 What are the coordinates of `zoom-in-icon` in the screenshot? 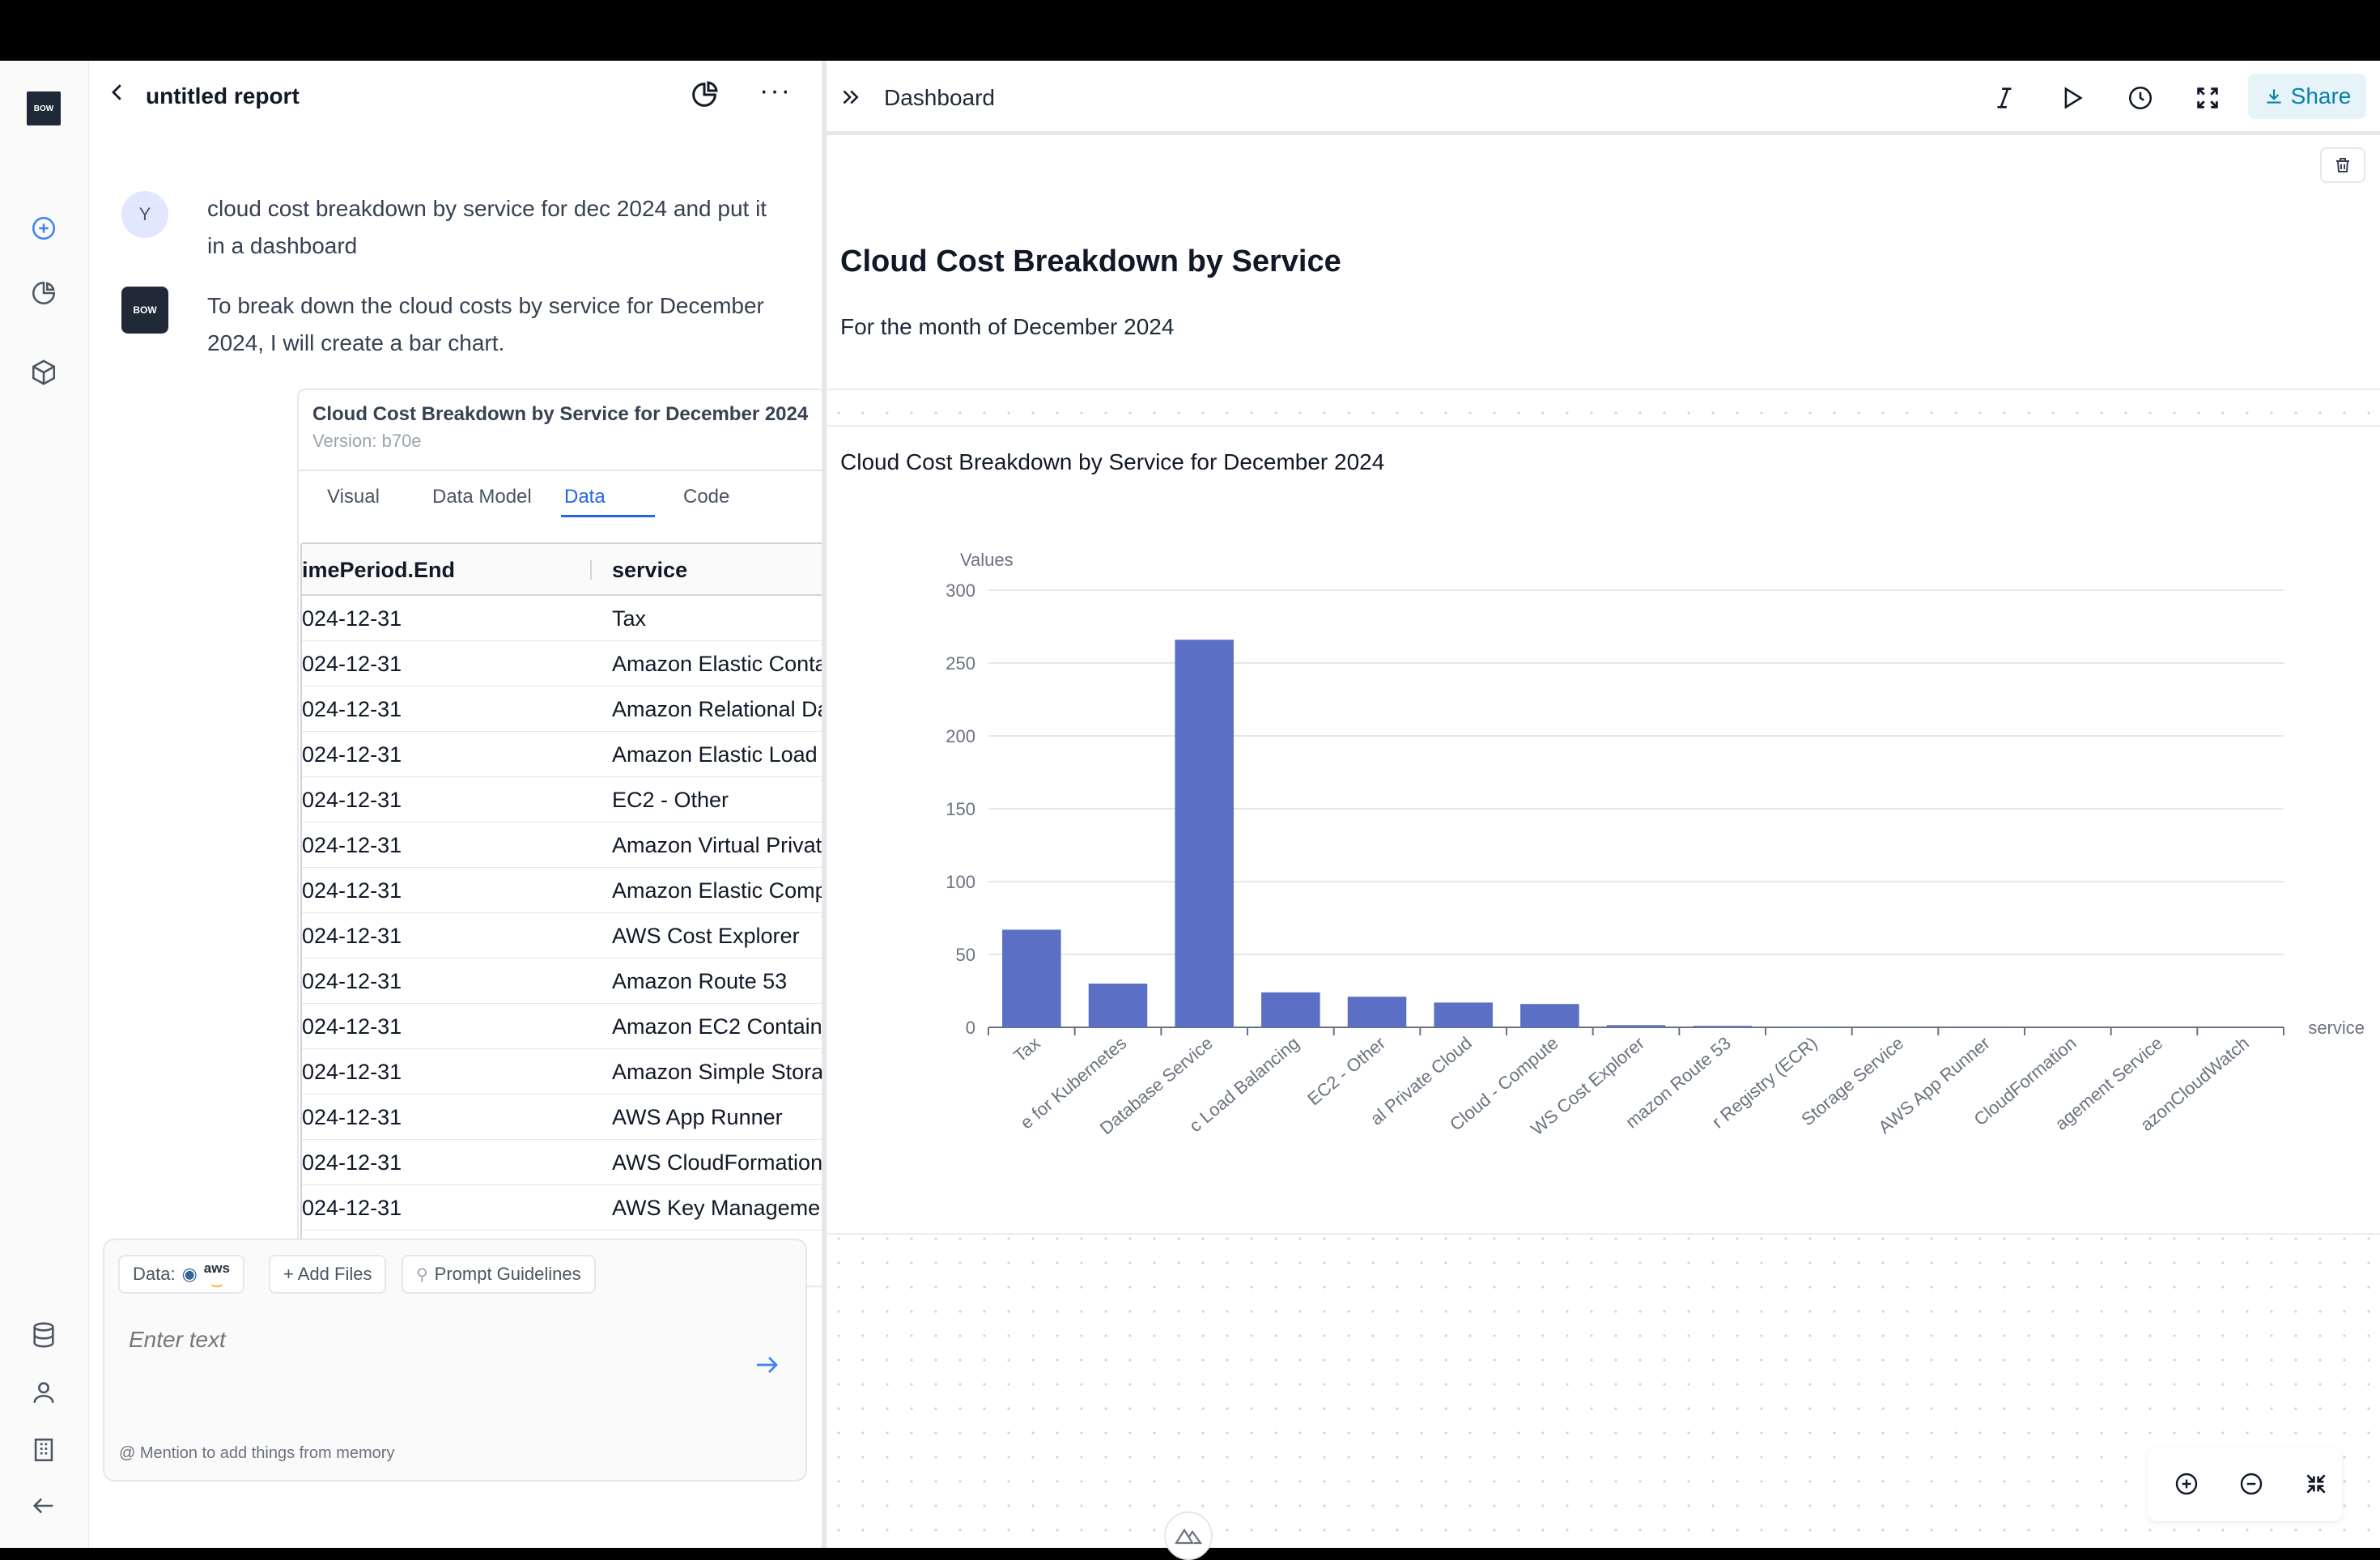 It's located at (2186, 1486).